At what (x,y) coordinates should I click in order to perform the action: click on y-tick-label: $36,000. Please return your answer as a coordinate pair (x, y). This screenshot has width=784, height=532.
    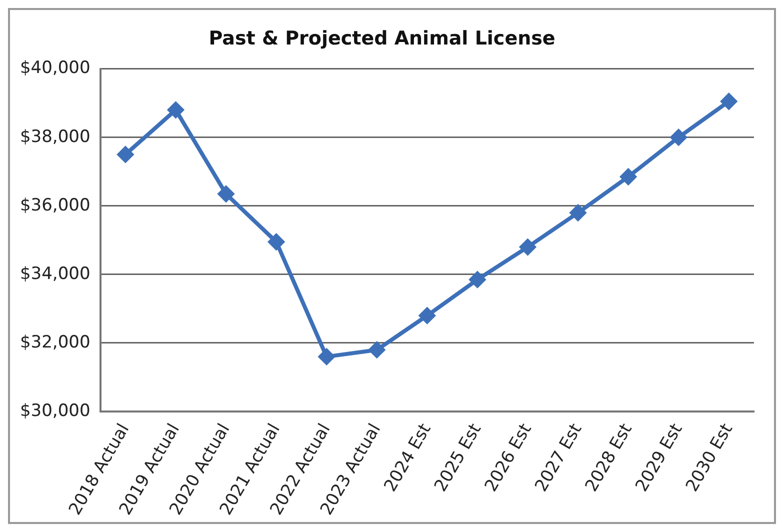
    Looking at the image, I should click on (55, 205).